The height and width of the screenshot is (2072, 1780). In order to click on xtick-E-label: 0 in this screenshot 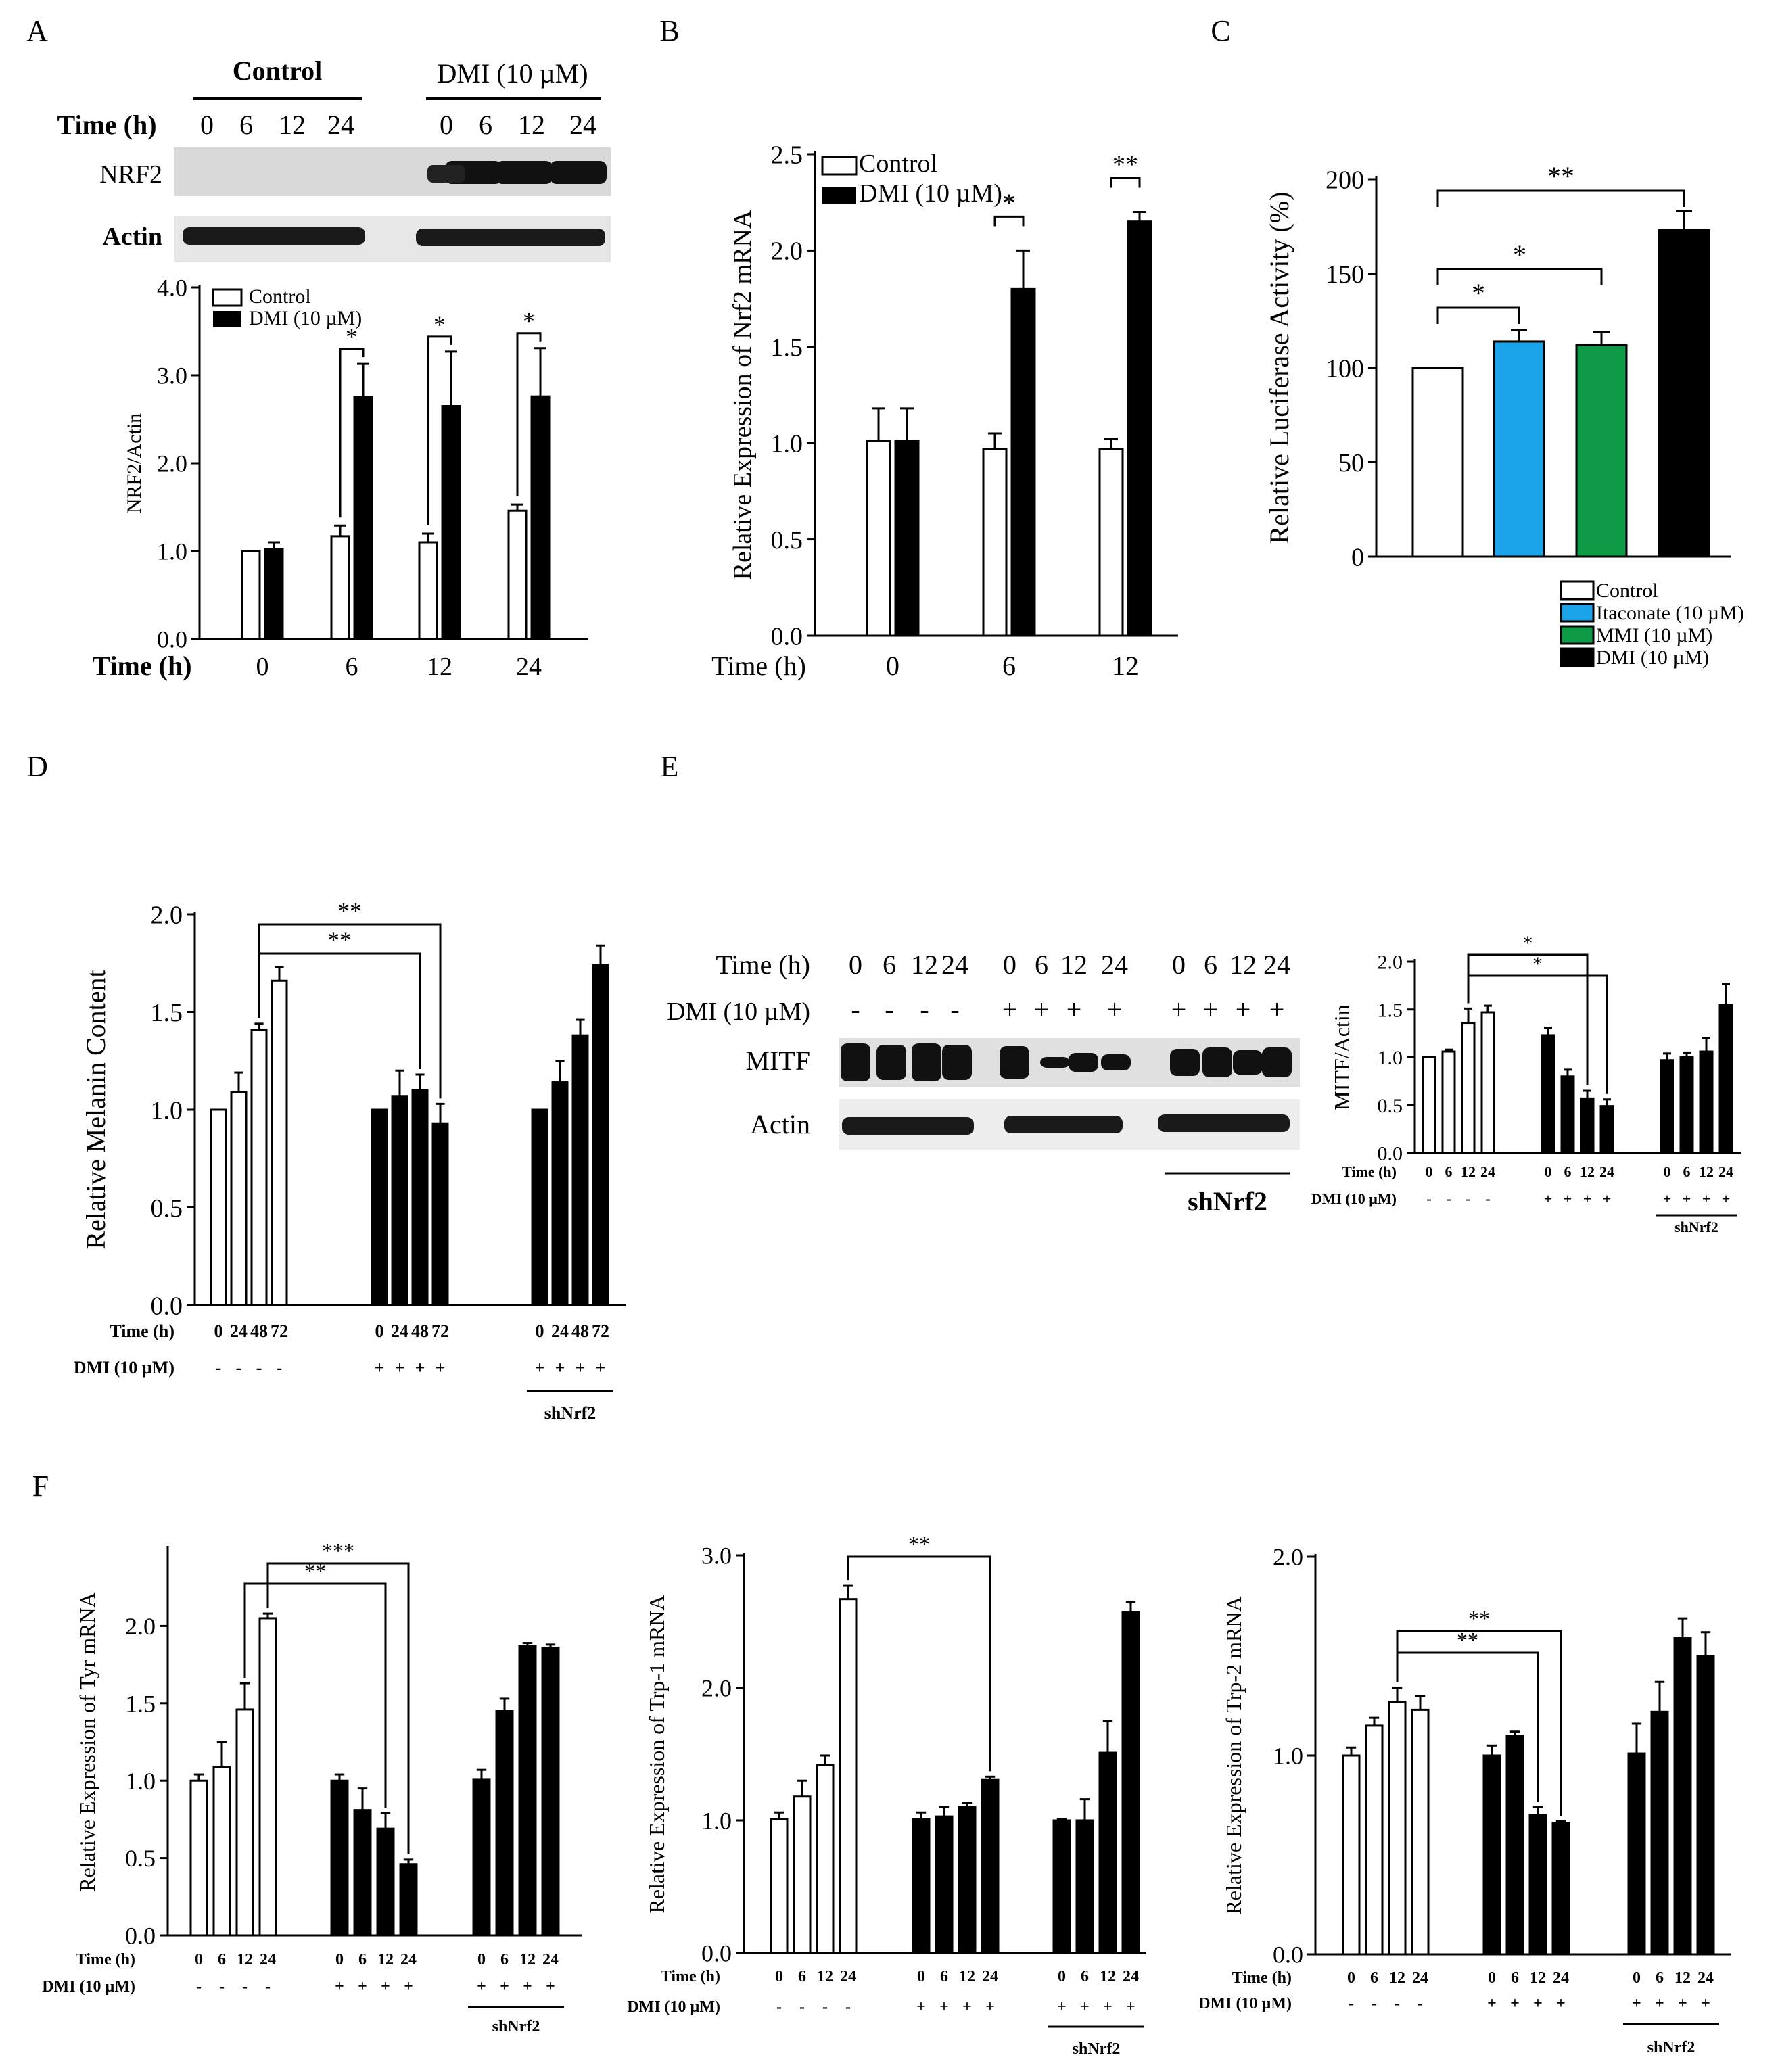, I will do `click(1548, 1171)`.